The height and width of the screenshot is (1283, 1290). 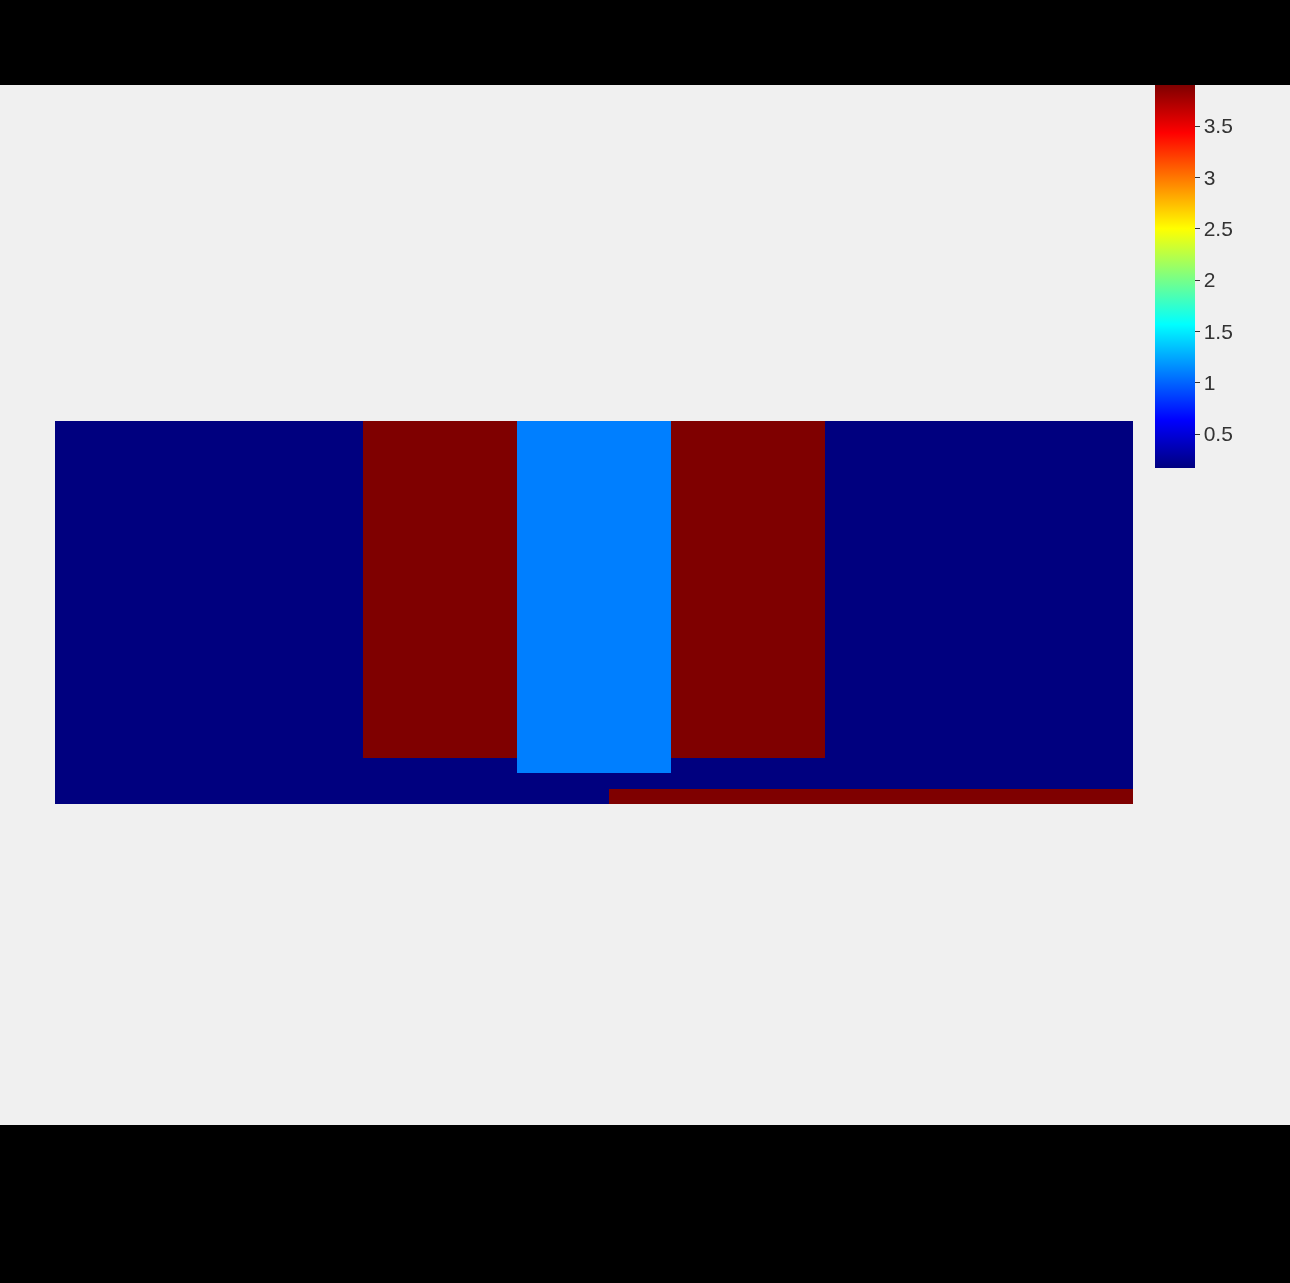 What do you see at coordinates (1218, 229) in the screenshot?
I see `color-bar-label: 2.5` at bounding box center [1218, 229].